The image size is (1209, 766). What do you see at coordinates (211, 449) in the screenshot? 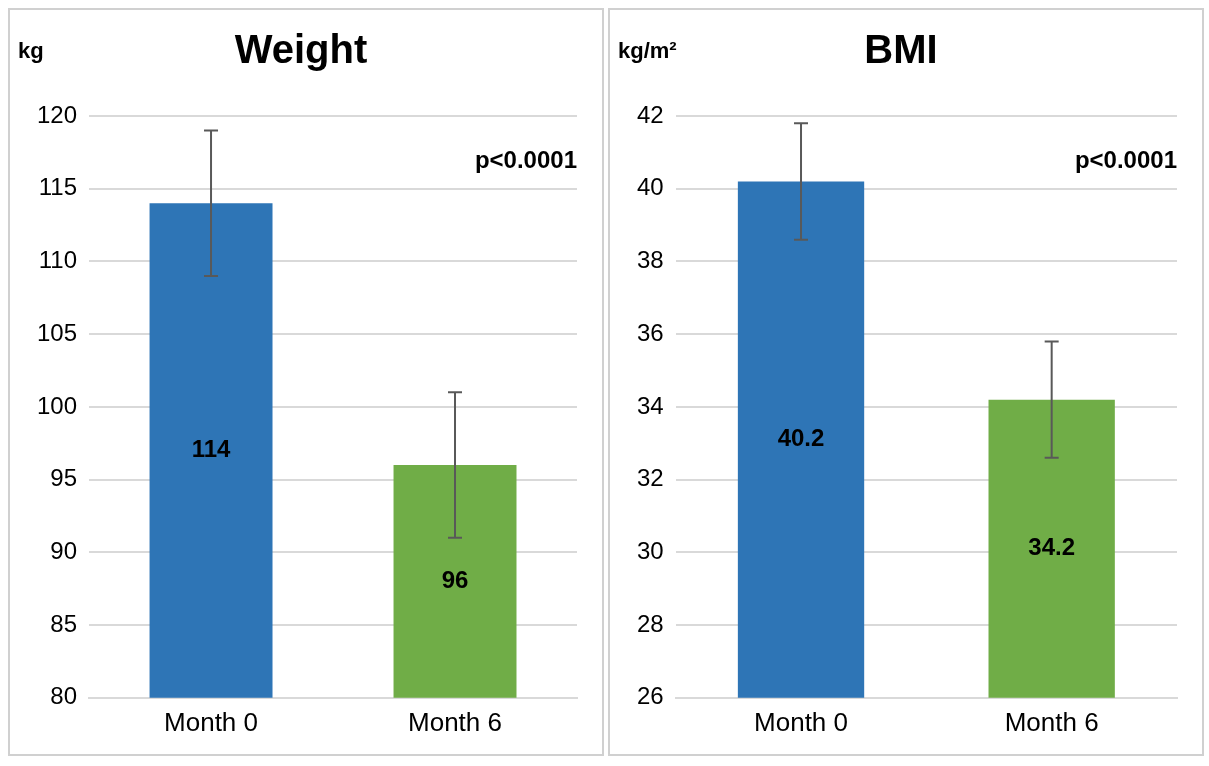
I see `data-label: 114` at bounding box center [211, 449].